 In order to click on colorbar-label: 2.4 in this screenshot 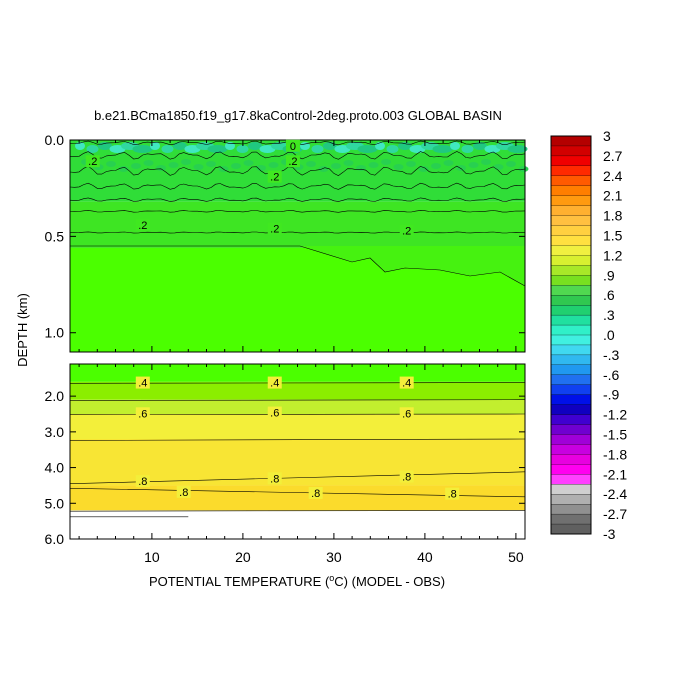, I will do `click(613, 176)`.